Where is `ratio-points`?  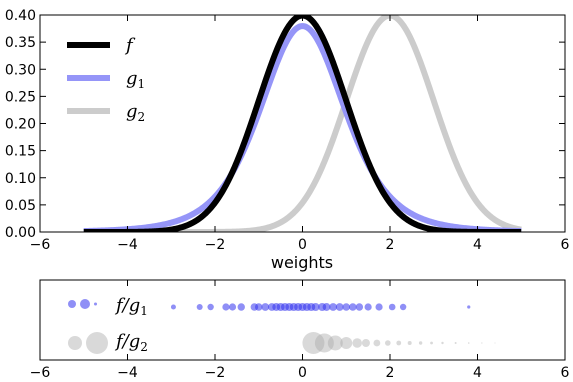 ratio-points is located at coordinates (333, 328).